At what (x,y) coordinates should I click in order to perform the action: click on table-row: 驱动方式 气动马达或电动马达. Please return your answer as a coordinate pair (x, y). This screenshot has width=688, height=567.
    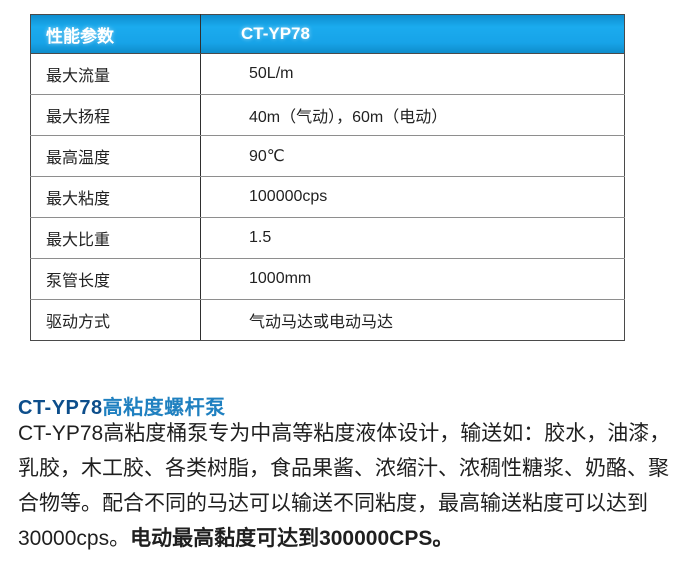
    Looking at the image, I should click on (327, 320).